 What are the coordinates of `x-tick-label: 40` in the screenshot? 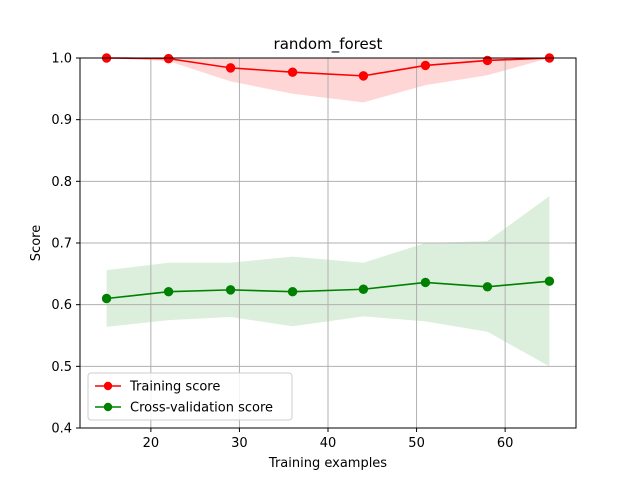 It's located at (328, 443).